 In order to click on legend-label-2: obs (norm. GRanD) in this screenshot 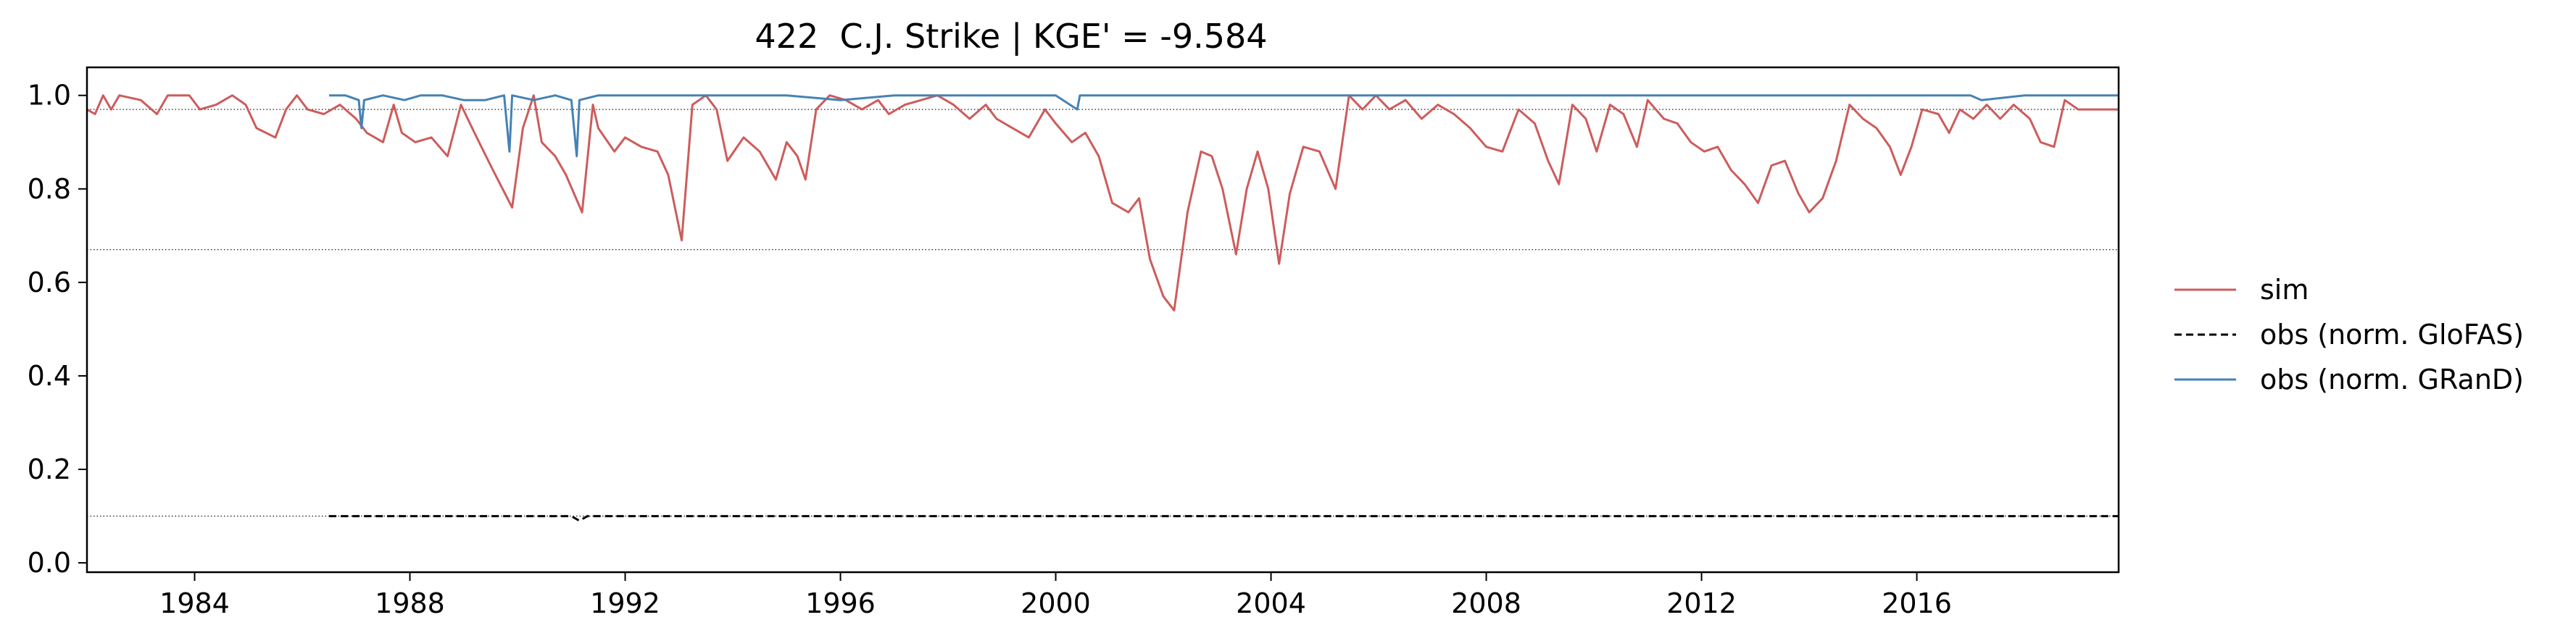, I will do `click(2392, 380)`.